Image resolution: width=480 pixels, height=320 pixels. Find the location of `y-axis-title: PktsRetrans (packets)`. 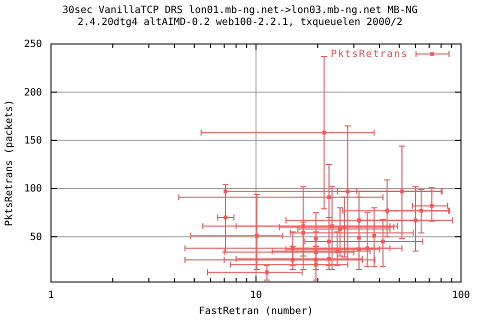

y-axis-title: PktsRetrans (packets) is located at coordinates (9, 163).